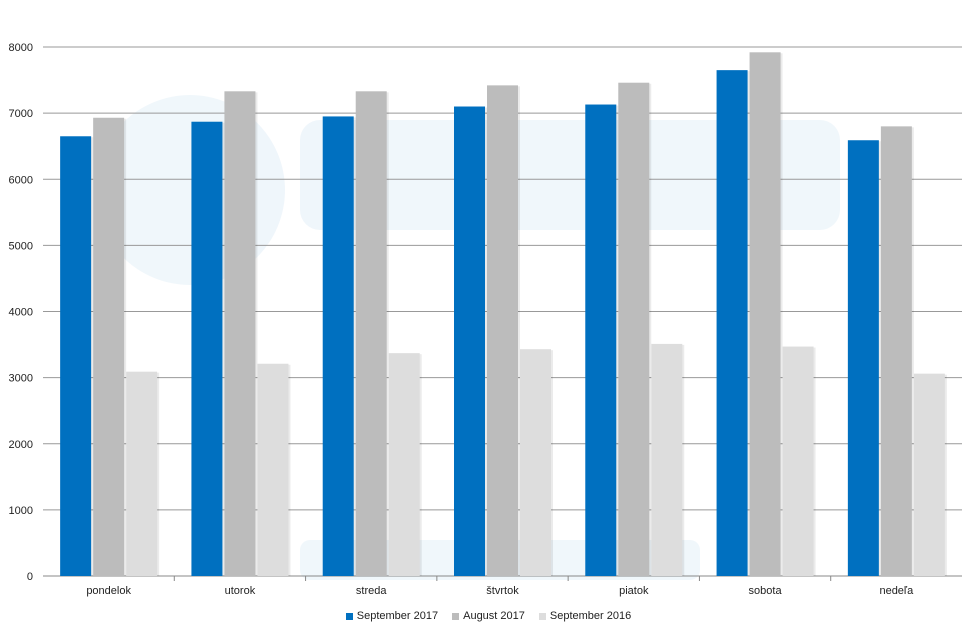 This screenshot has height=638, width=977. Describe the element at coordinates (766, 591) in the screenshot. I see `x-tick-label: sobota` at that location.